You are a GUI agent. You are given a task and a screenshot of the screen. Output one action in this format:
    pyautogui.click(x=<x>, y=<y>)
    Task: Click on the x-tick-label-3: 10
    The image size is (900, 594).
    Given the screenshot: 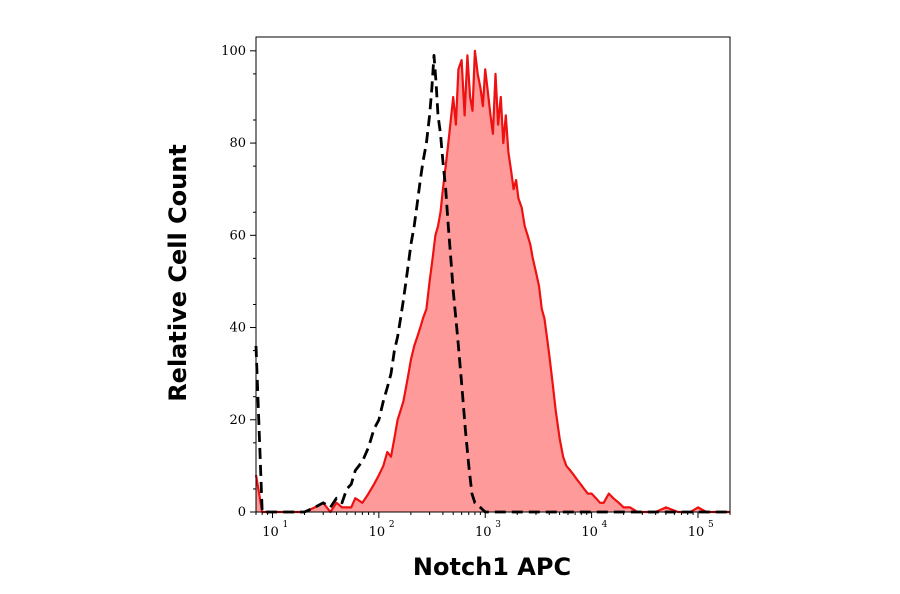 What is the action you would take?
    pyautogui.click(x=483, y=532)
    